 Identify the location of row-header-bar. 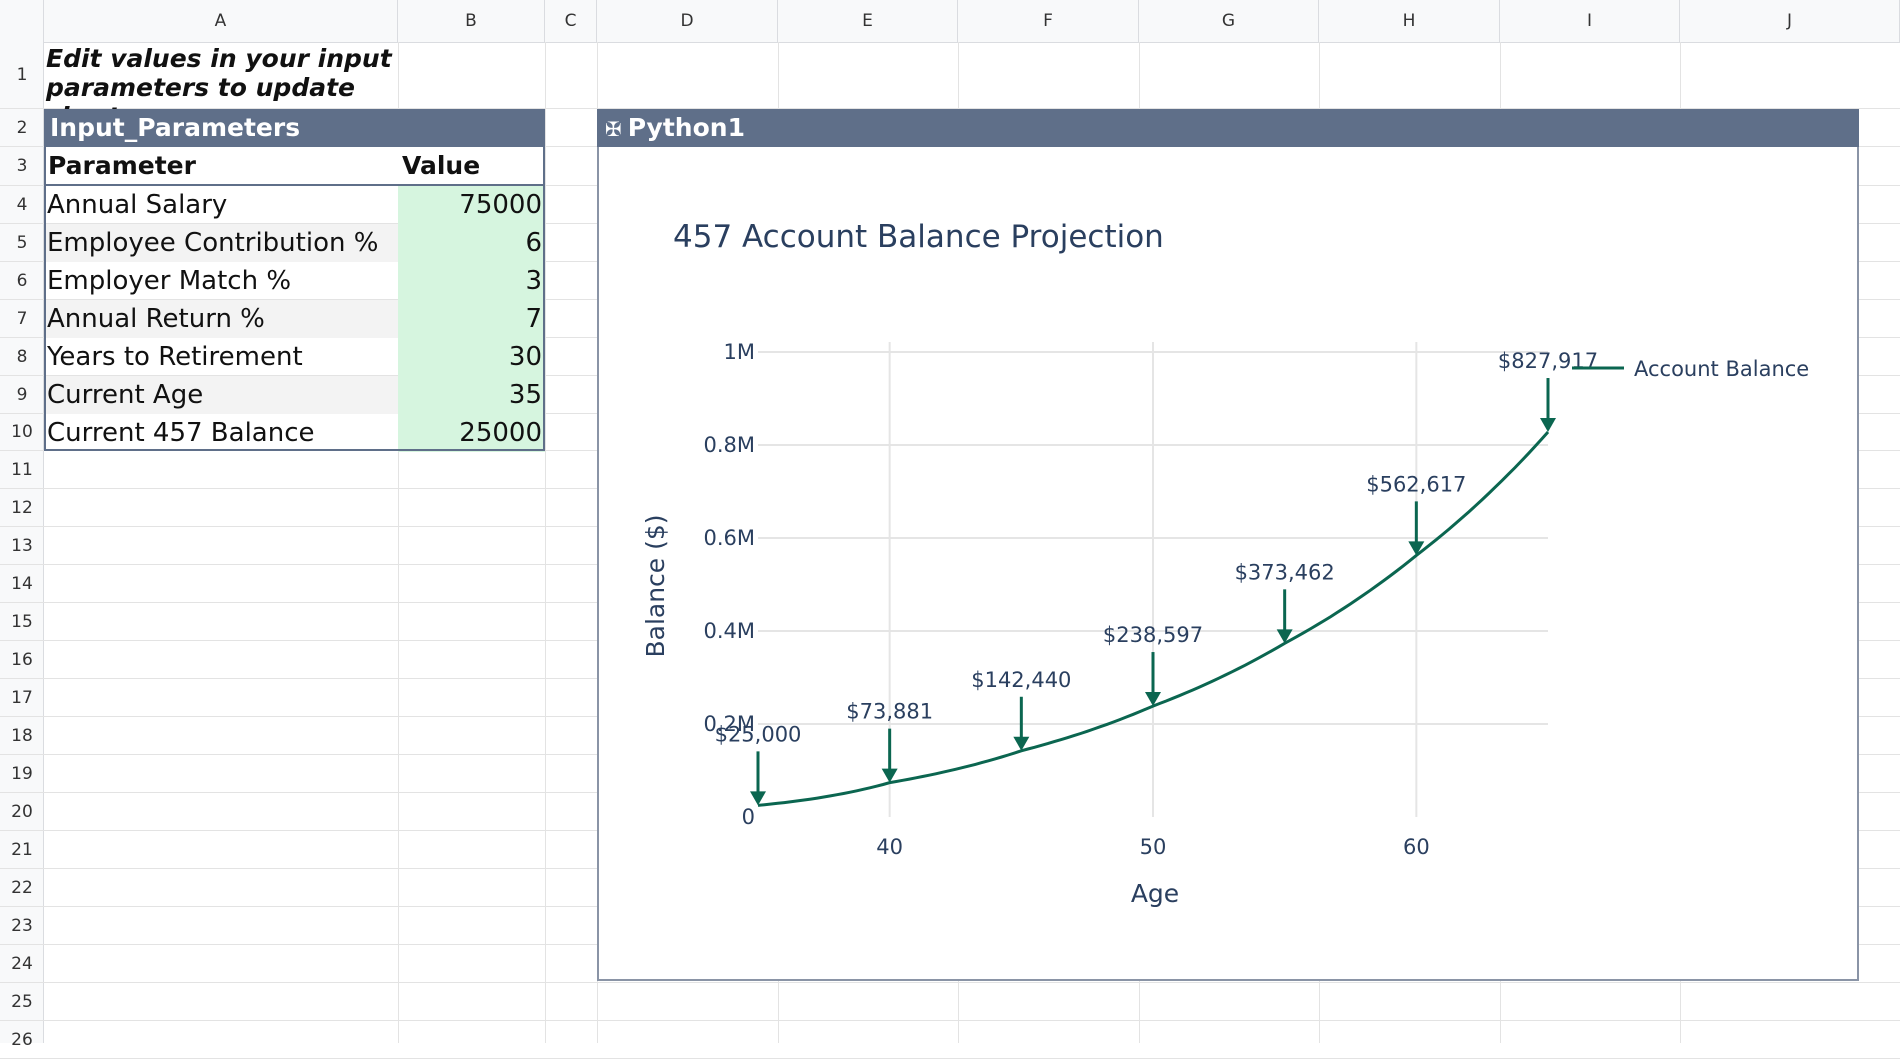
(22, 542).